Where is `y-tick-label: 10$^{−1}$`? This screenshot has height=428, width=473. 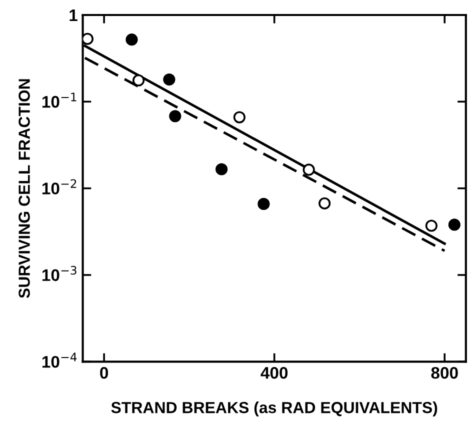 y-tick-label: 10$^{−1}$ is located at coordinates (59, 100).